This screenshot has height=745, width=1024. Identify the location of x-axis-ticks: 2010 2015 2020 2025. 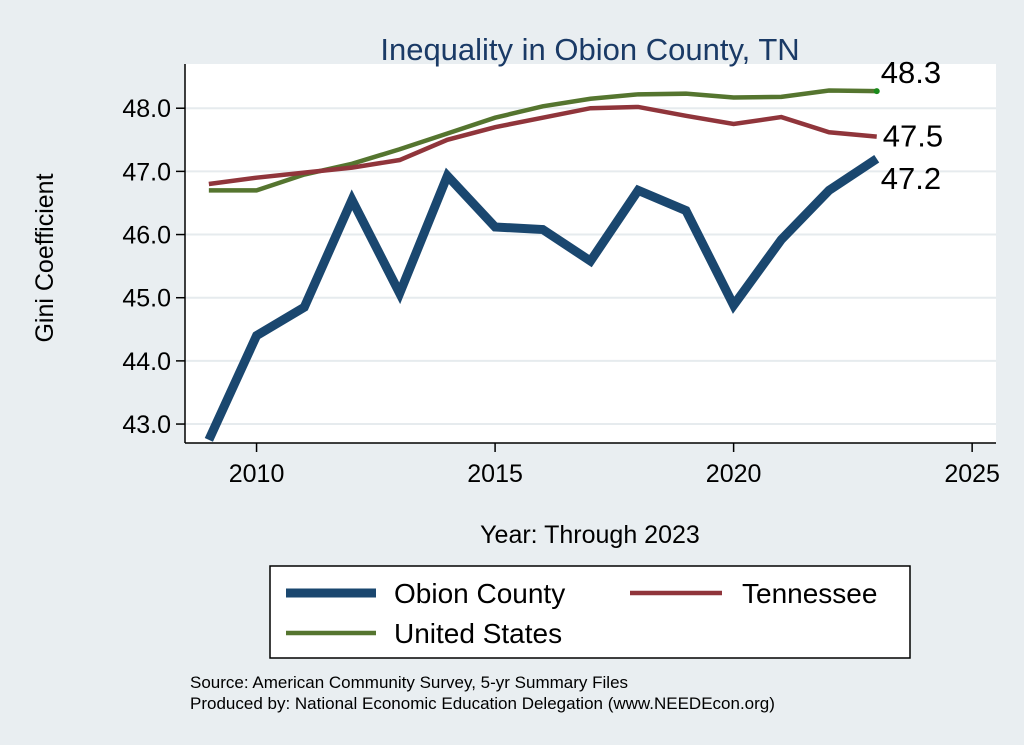
(614, 465).